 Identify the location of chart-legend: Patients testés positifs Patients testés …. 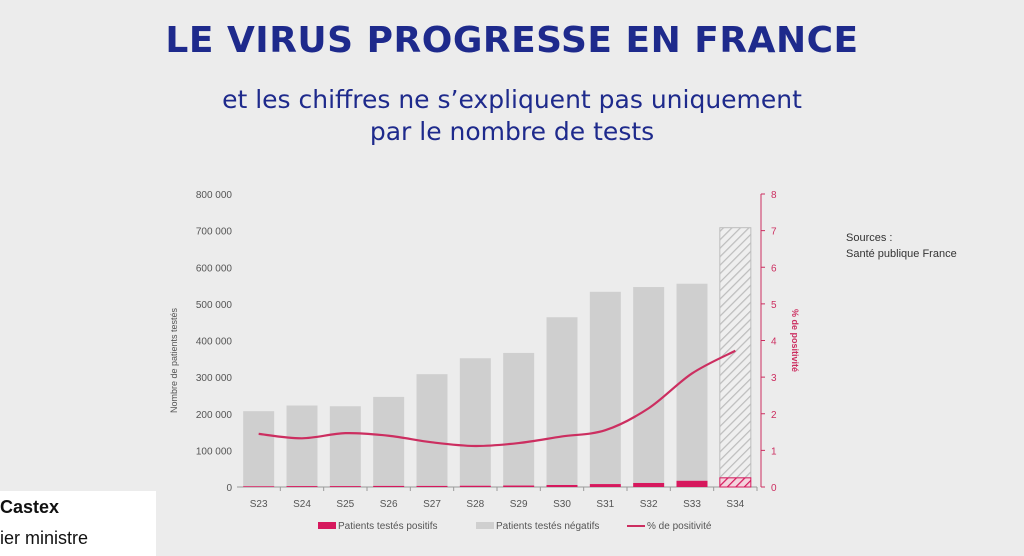
(515, 526).